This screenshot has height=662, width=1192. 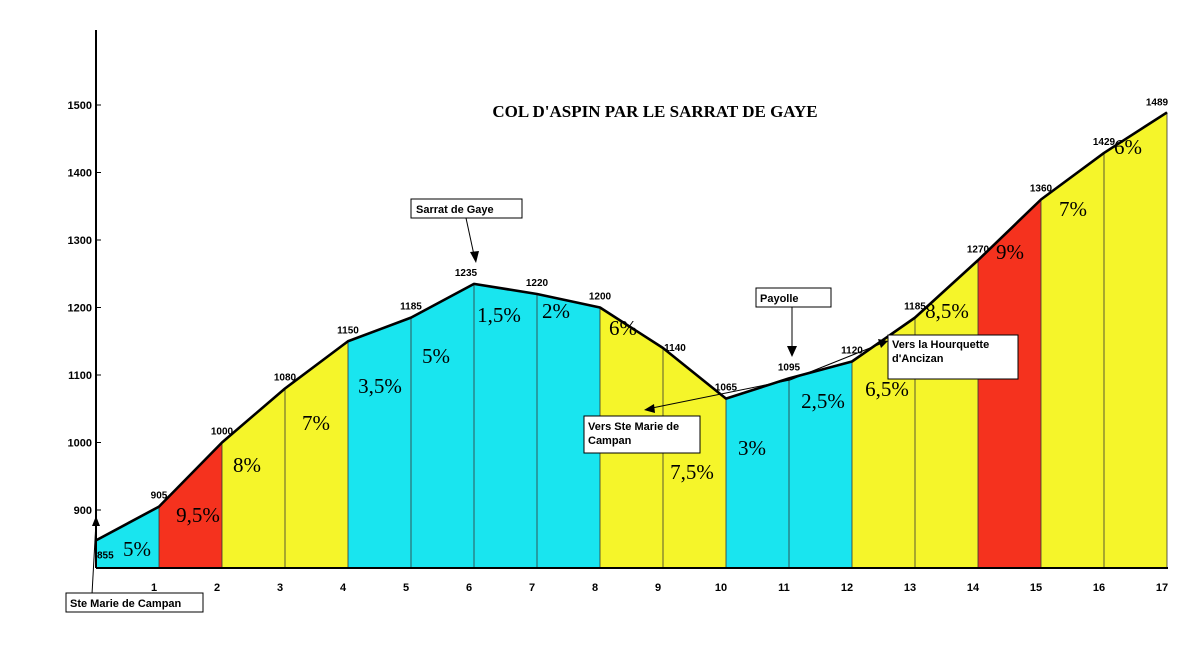 What do you see at coordinates (779, 299) in the screenshot?
I see `annotation-label: Payolle` at bounding box center [779, 299].